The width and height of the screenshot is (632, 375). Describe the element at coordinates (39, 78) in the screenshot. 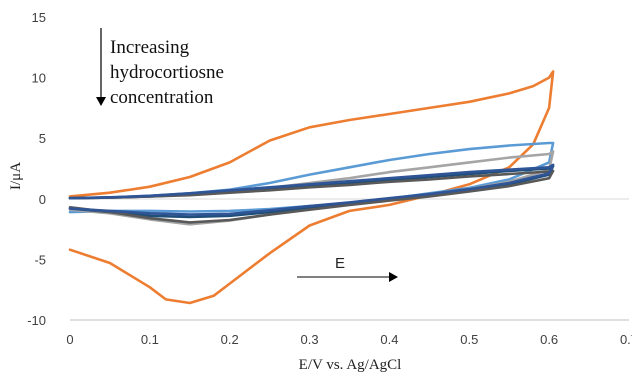

I see `y-tick-label: 10` at that location.